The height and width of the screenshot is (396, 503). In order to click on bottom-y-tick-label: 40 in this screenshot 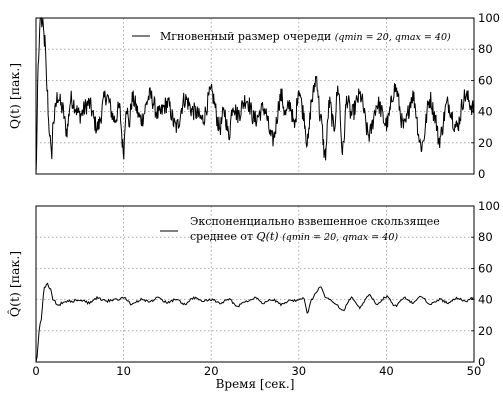, I will do `click(485, 300)`.